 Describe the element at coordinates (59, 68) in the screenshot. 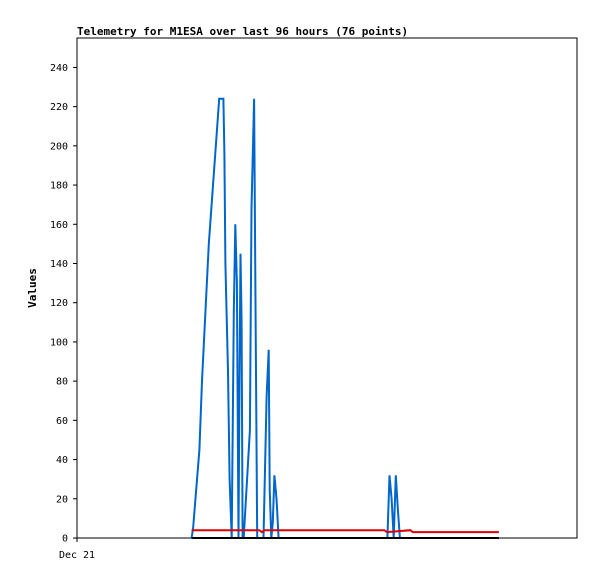

I see `y-tick-label: 240` at that location.